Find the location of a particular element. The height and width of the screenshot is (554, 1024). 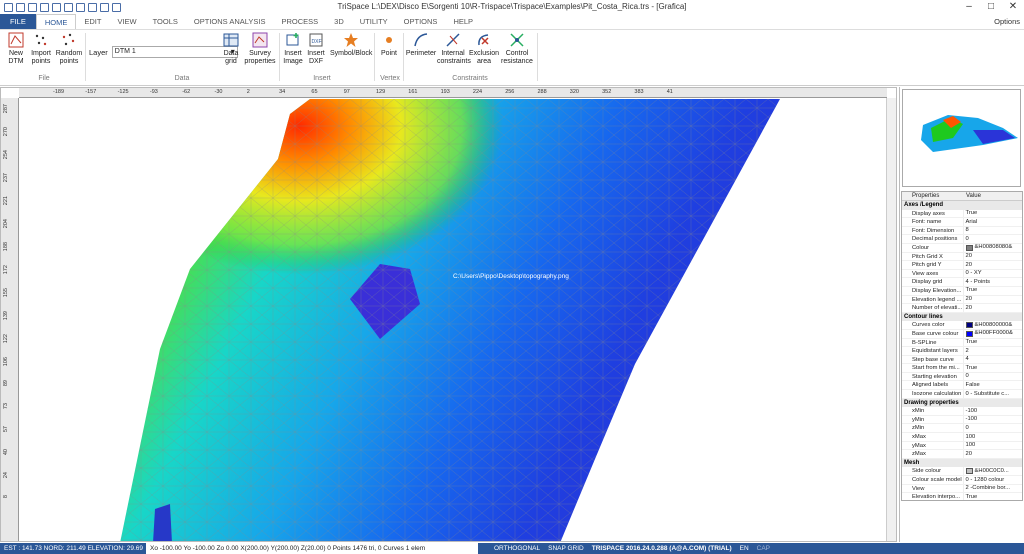

options-link: Options is located at coordinates (1007, 21).